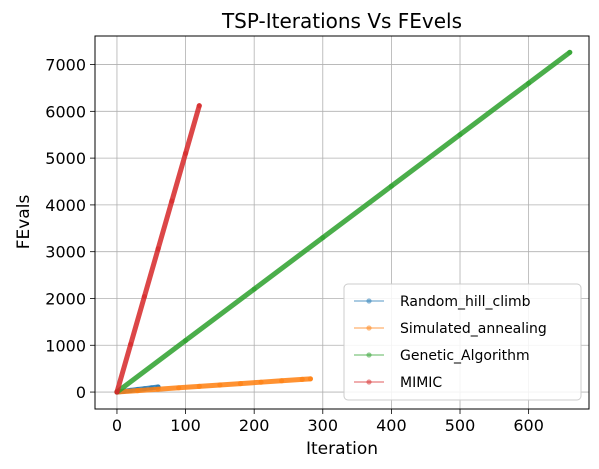  Describe the element at coordinates (65, 252) in the screenshot. I see `y-tick-label: 3000` at that location.